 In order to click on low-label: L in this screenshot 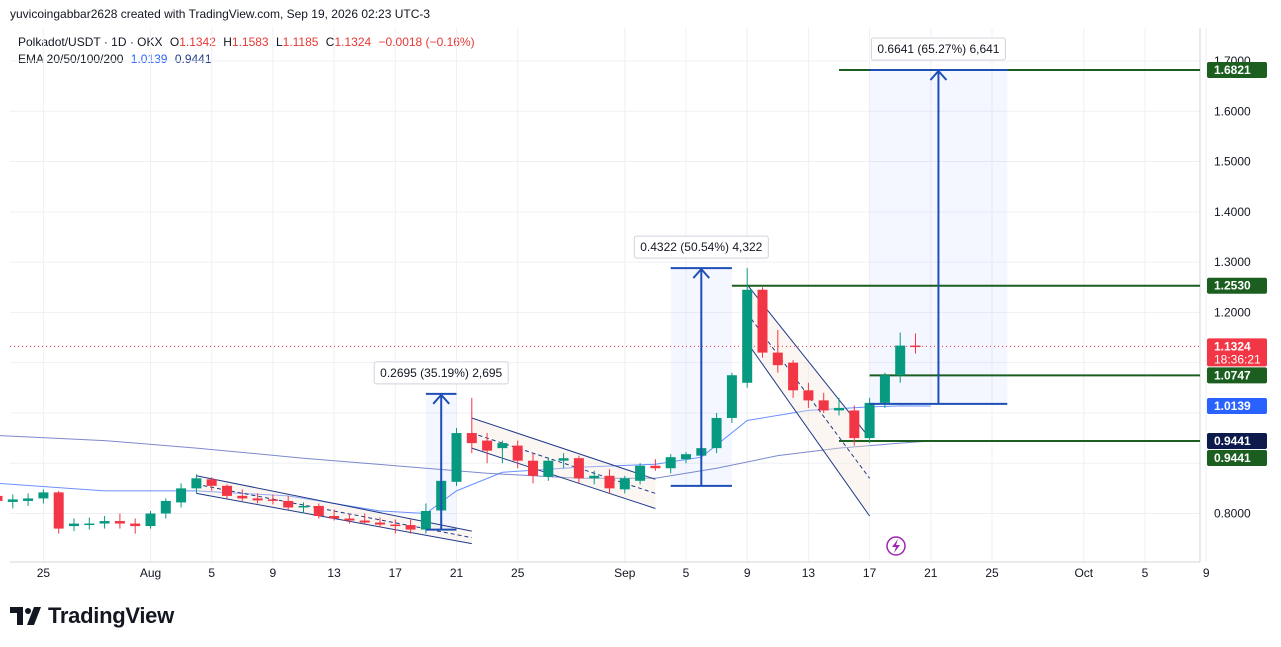, I will do `click(279, 42)`.